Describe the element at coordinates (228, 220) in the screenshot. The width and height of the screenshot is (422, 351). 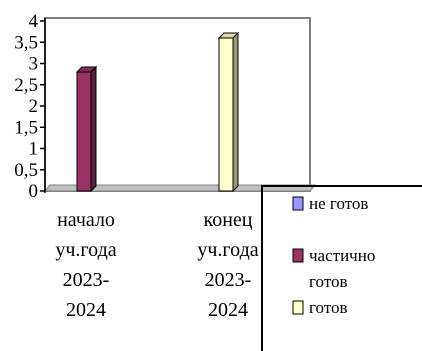
I see `category-label-line: конец` at that location.